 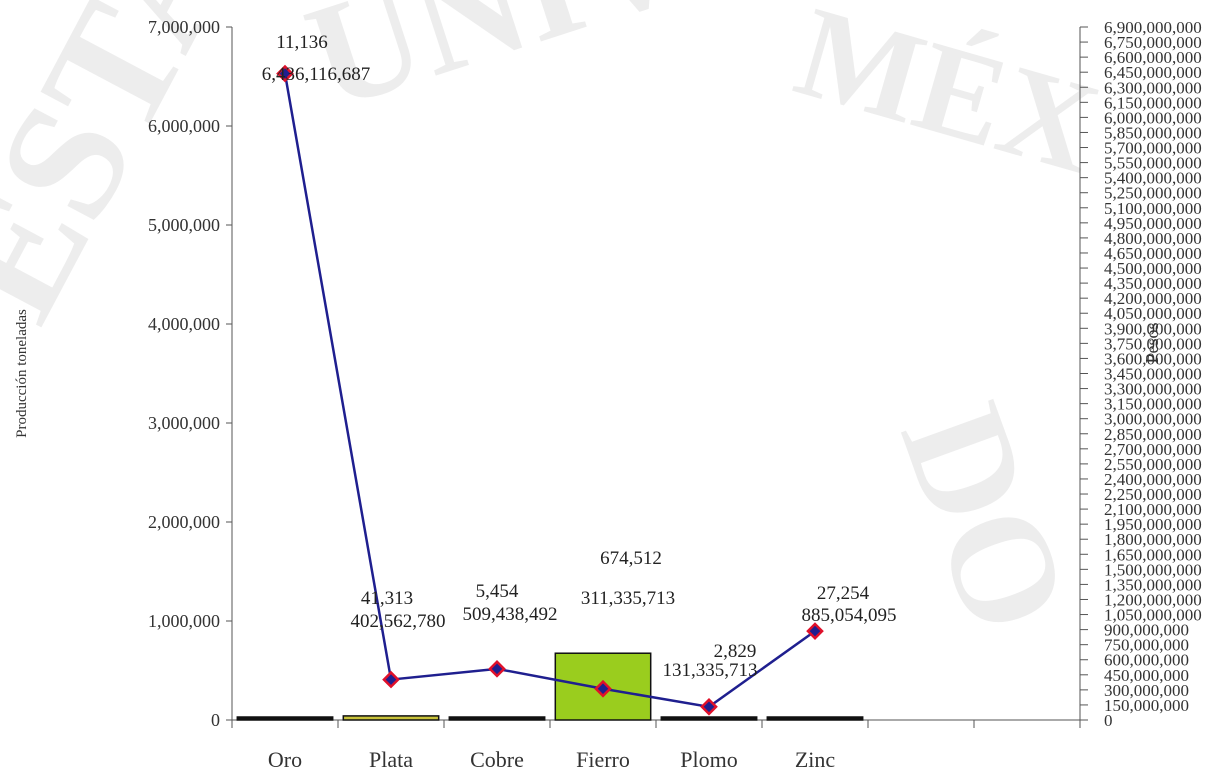 I want to click on y2-tick-label: 6,750,000,000, so click(x=1153, y=42).